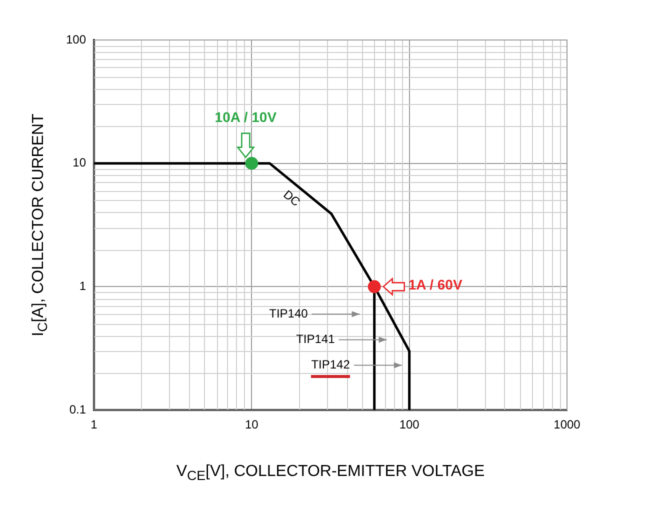  I want to click on y-tick-label: 100, so click(76, 39).